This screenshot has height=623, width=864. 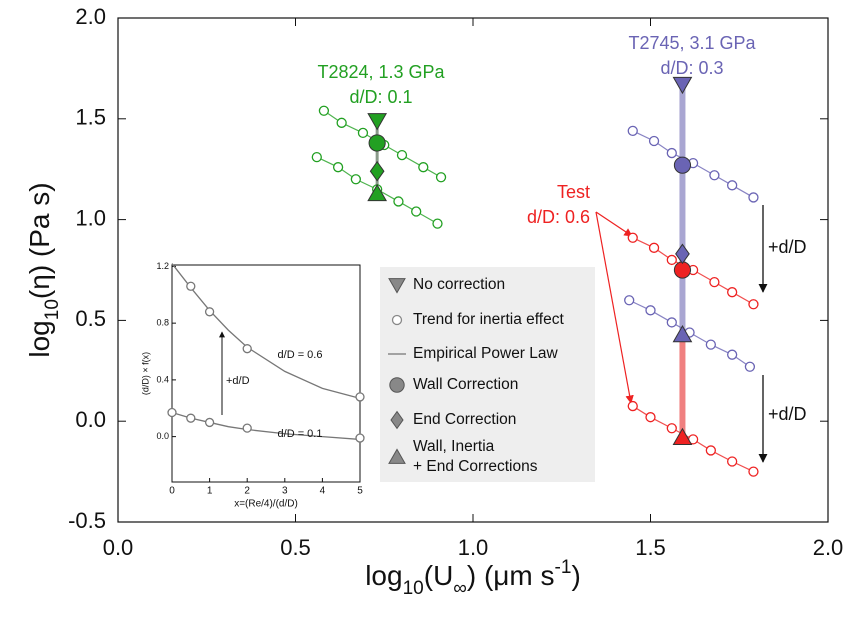 I want to click on inset-y-label: (d/D) × f(x), so click(x=145, y=373).